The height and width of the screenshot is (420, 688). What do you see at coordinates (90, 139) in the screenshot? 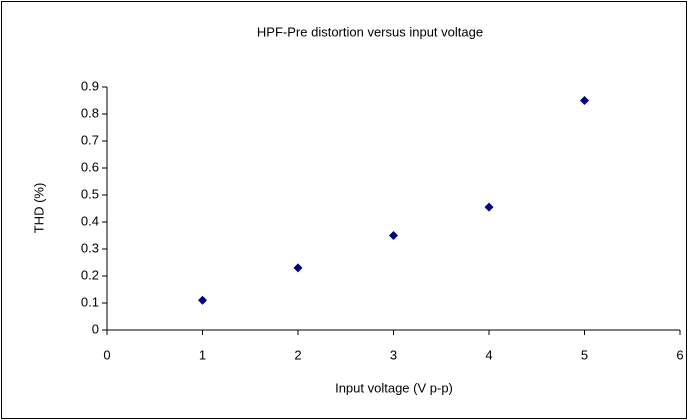
I see `y-tick-label: 0.7` at bounding box center [90, 139].